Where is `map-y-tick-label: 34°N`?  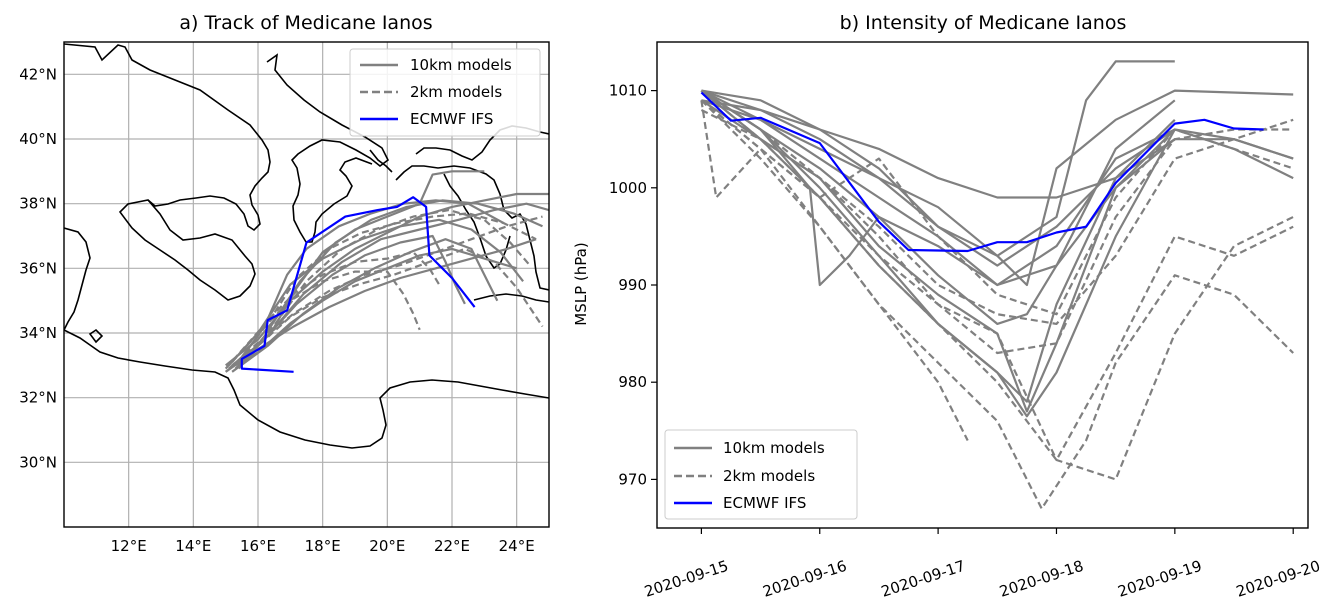 map-y-tick-label: 34°N is located at coordinates (38, 333).